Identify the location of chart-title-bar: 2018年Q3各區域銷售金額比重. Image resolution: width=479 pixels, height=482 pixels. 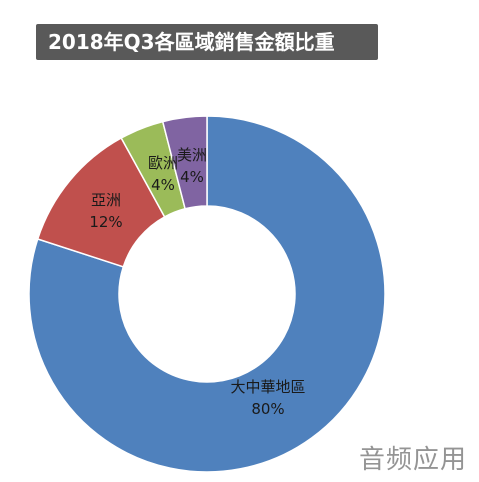
(207, 42).